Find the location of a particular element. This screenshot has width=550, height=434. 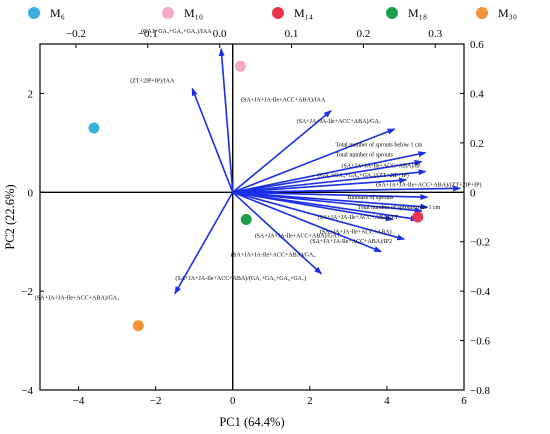

loading-vector-label: (GA₁+GA₃+GA₄+GA₇)/(ZT+2IP+IP) is located at coordinates (363, 175).